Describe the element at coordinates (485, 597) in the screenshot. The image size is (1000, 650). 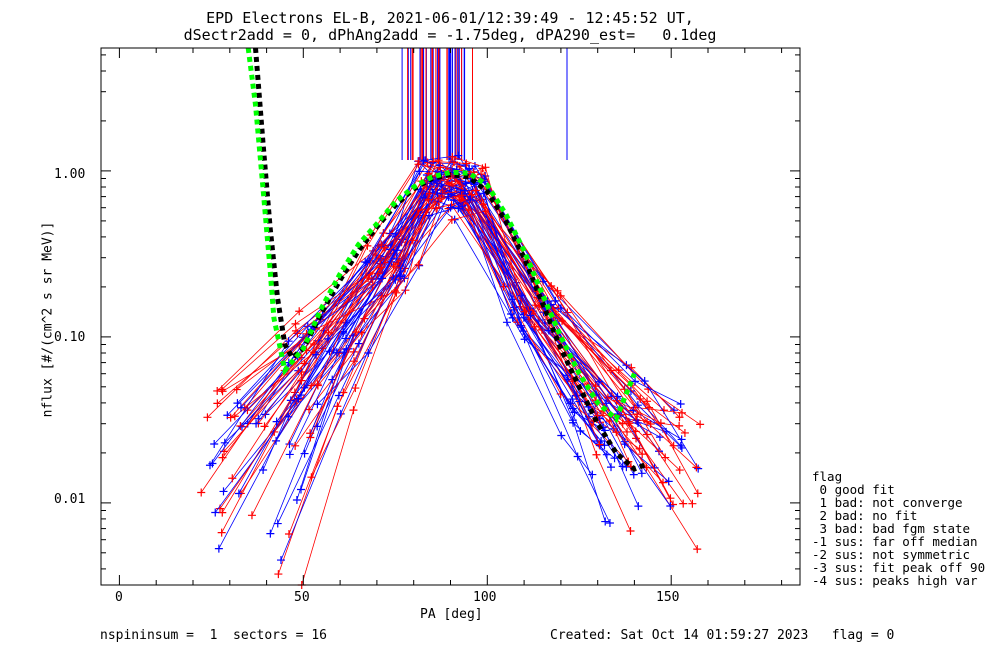
I see `tick-label-x-100: 100` at that location.